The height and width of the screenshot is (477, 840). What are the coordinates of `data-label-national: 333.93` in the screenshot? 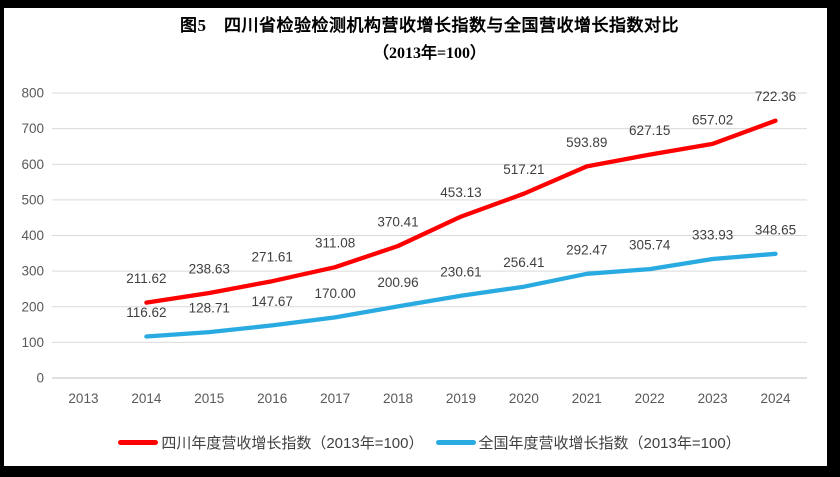 It's located at (712, 235).